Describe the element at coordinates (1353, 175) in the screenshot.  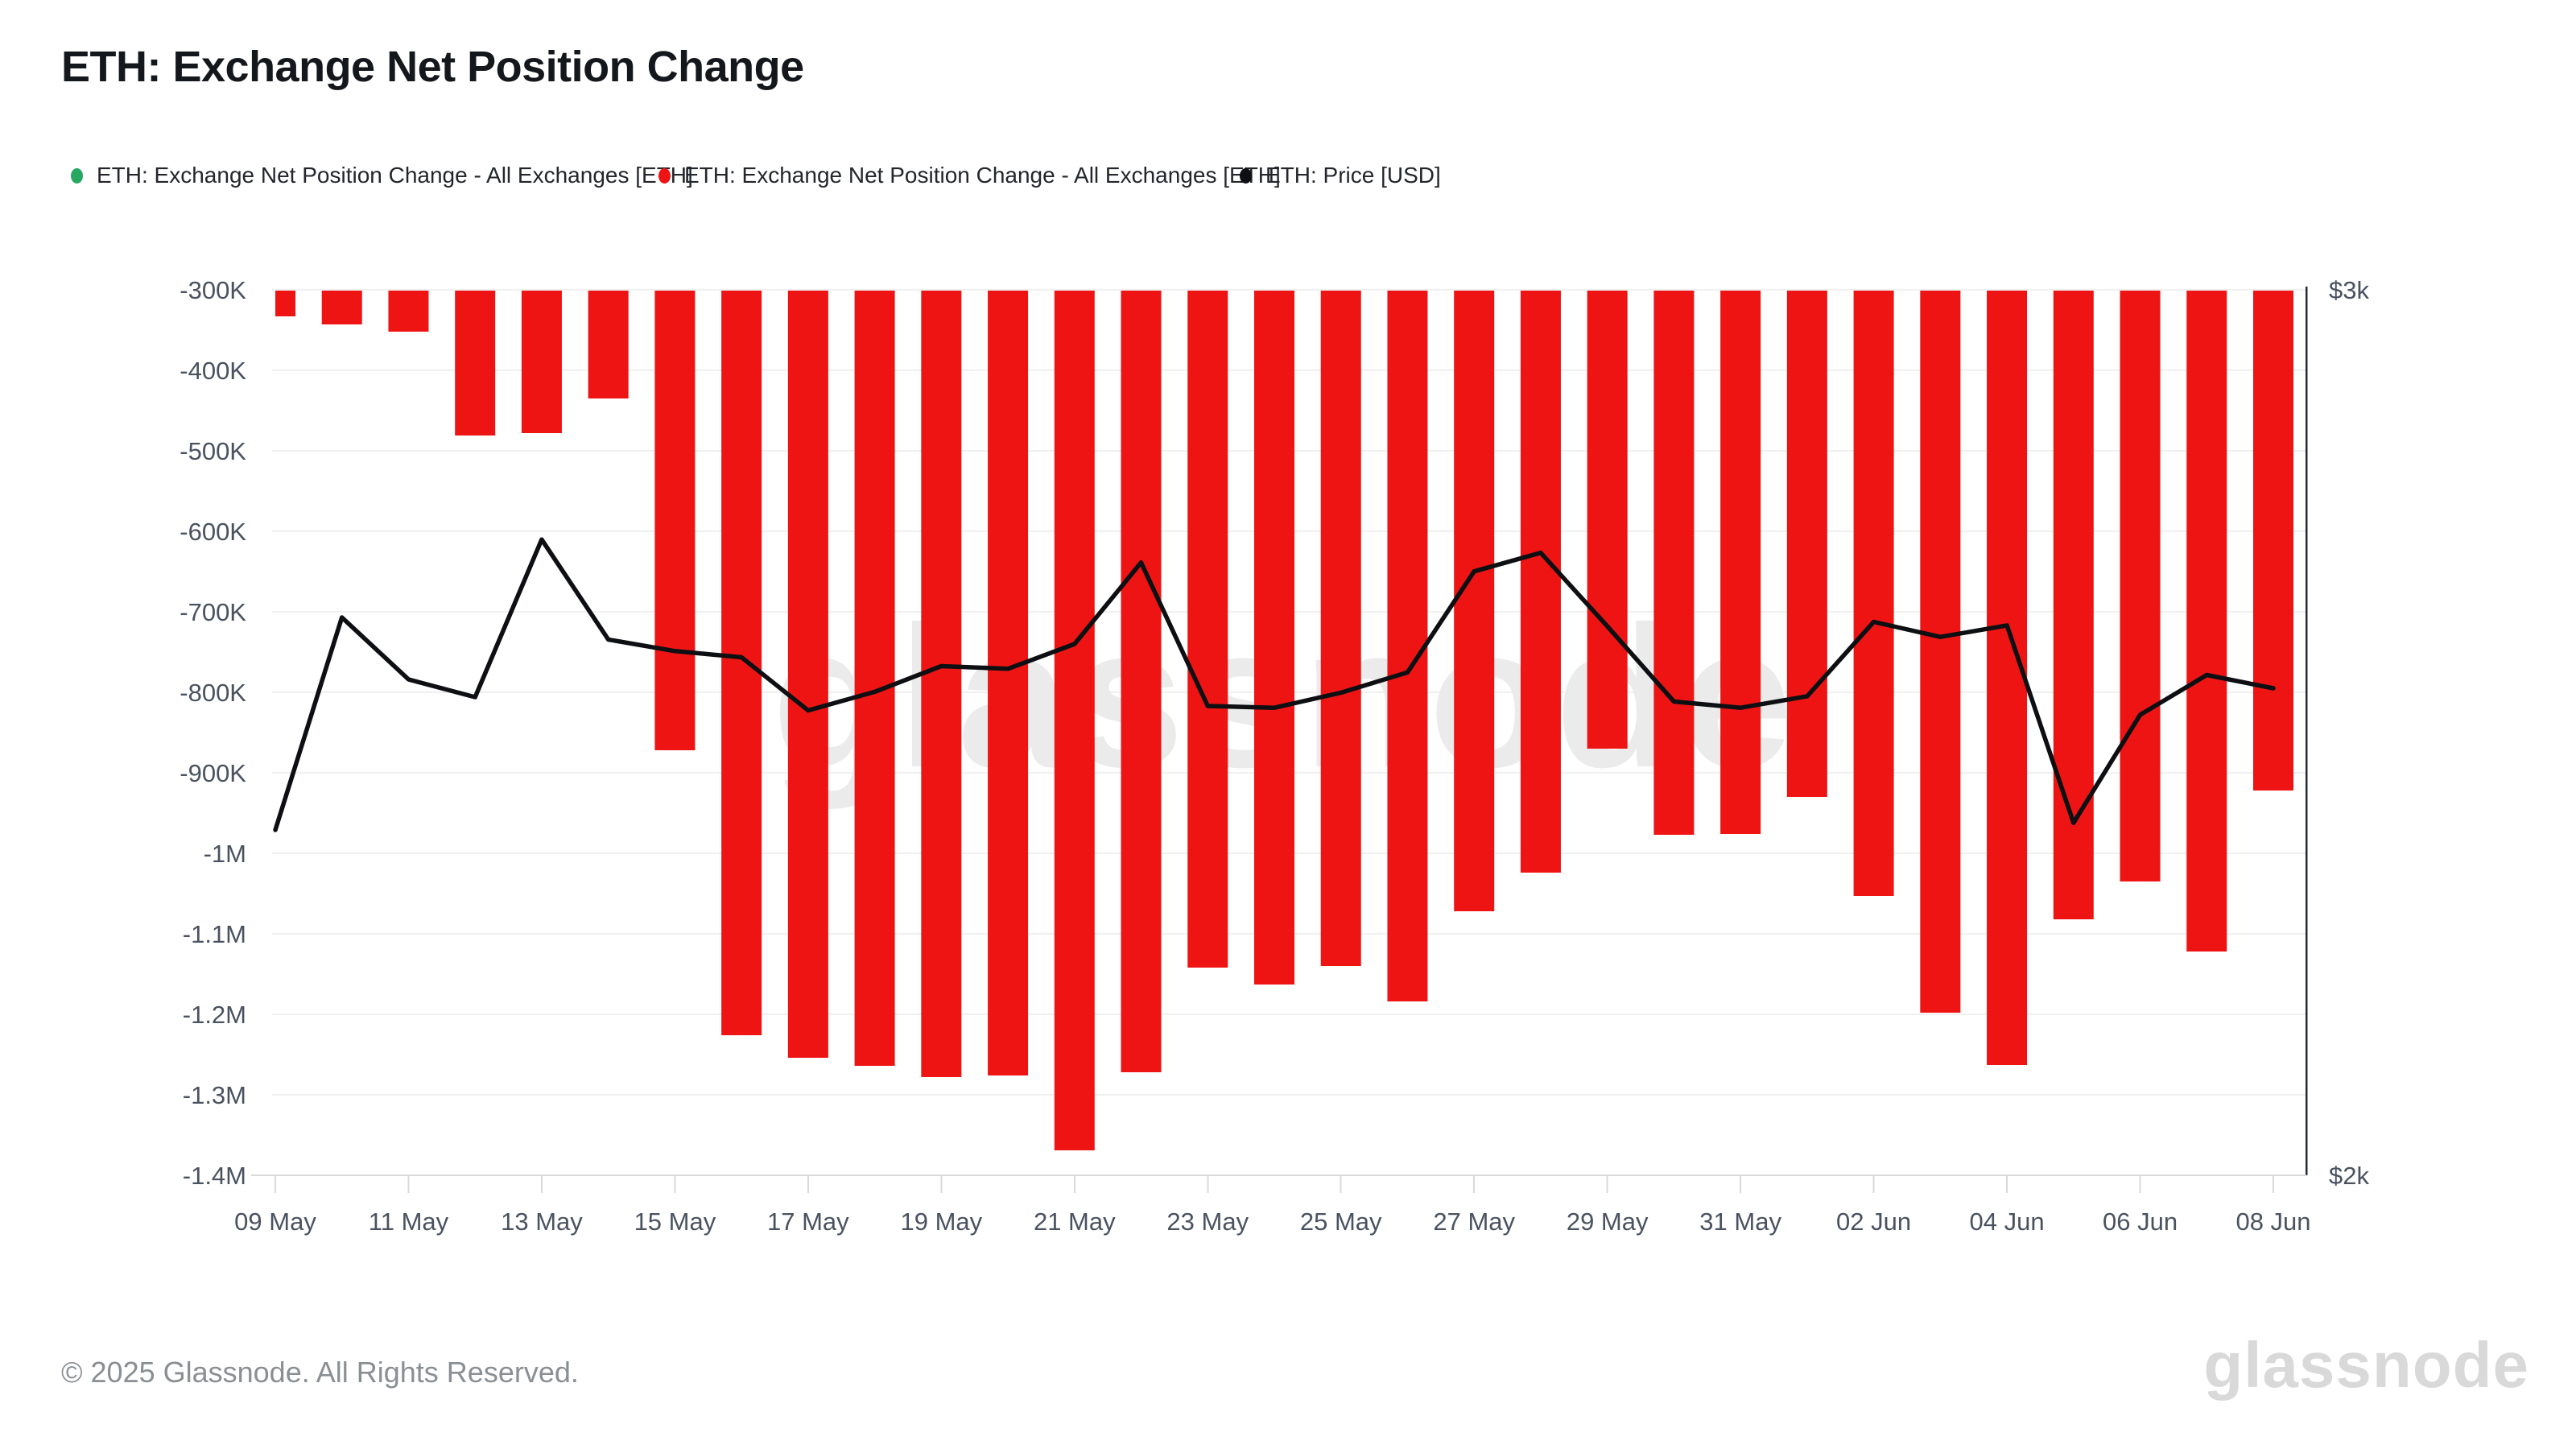
I see `legend-label: ETH: Price [USD]` at that location.